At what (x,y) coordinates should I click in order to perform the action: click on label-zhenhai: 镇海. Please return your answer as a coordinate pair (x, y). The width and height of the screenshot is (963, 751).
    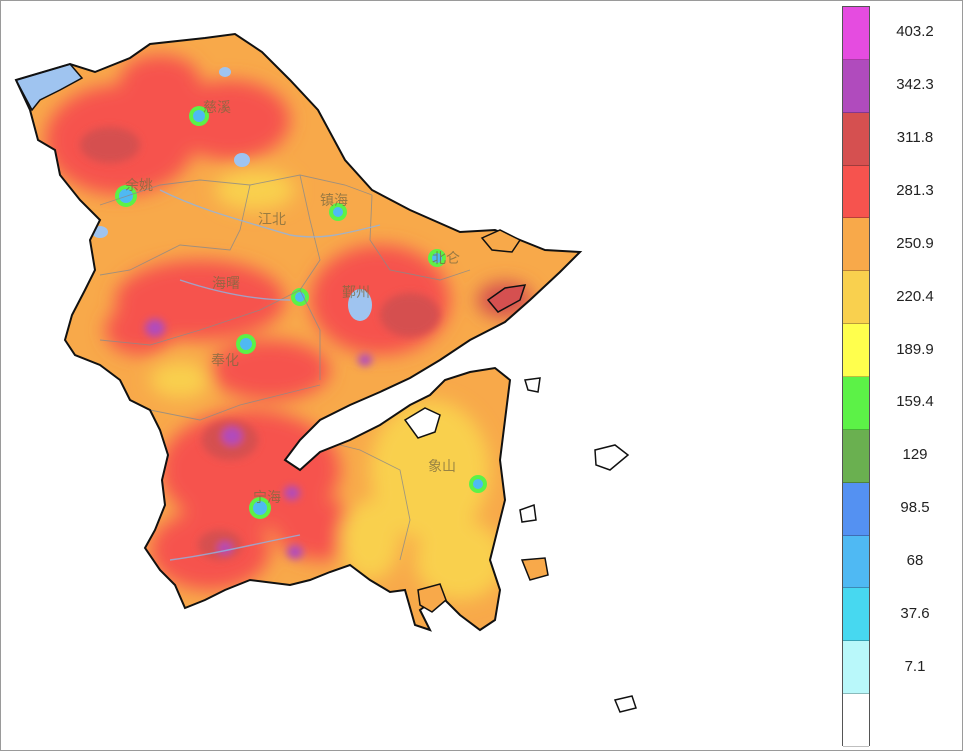
    Looking at the image, I should click on (334, 201).